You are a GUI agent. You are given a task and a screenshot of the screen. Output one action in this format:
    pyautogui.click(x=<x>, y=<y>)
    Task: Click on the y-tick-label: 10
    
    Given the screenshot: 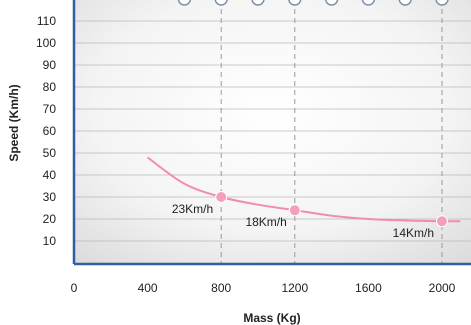 What is the action you would take?
    pyautogui.click(x=50, y=241)
    